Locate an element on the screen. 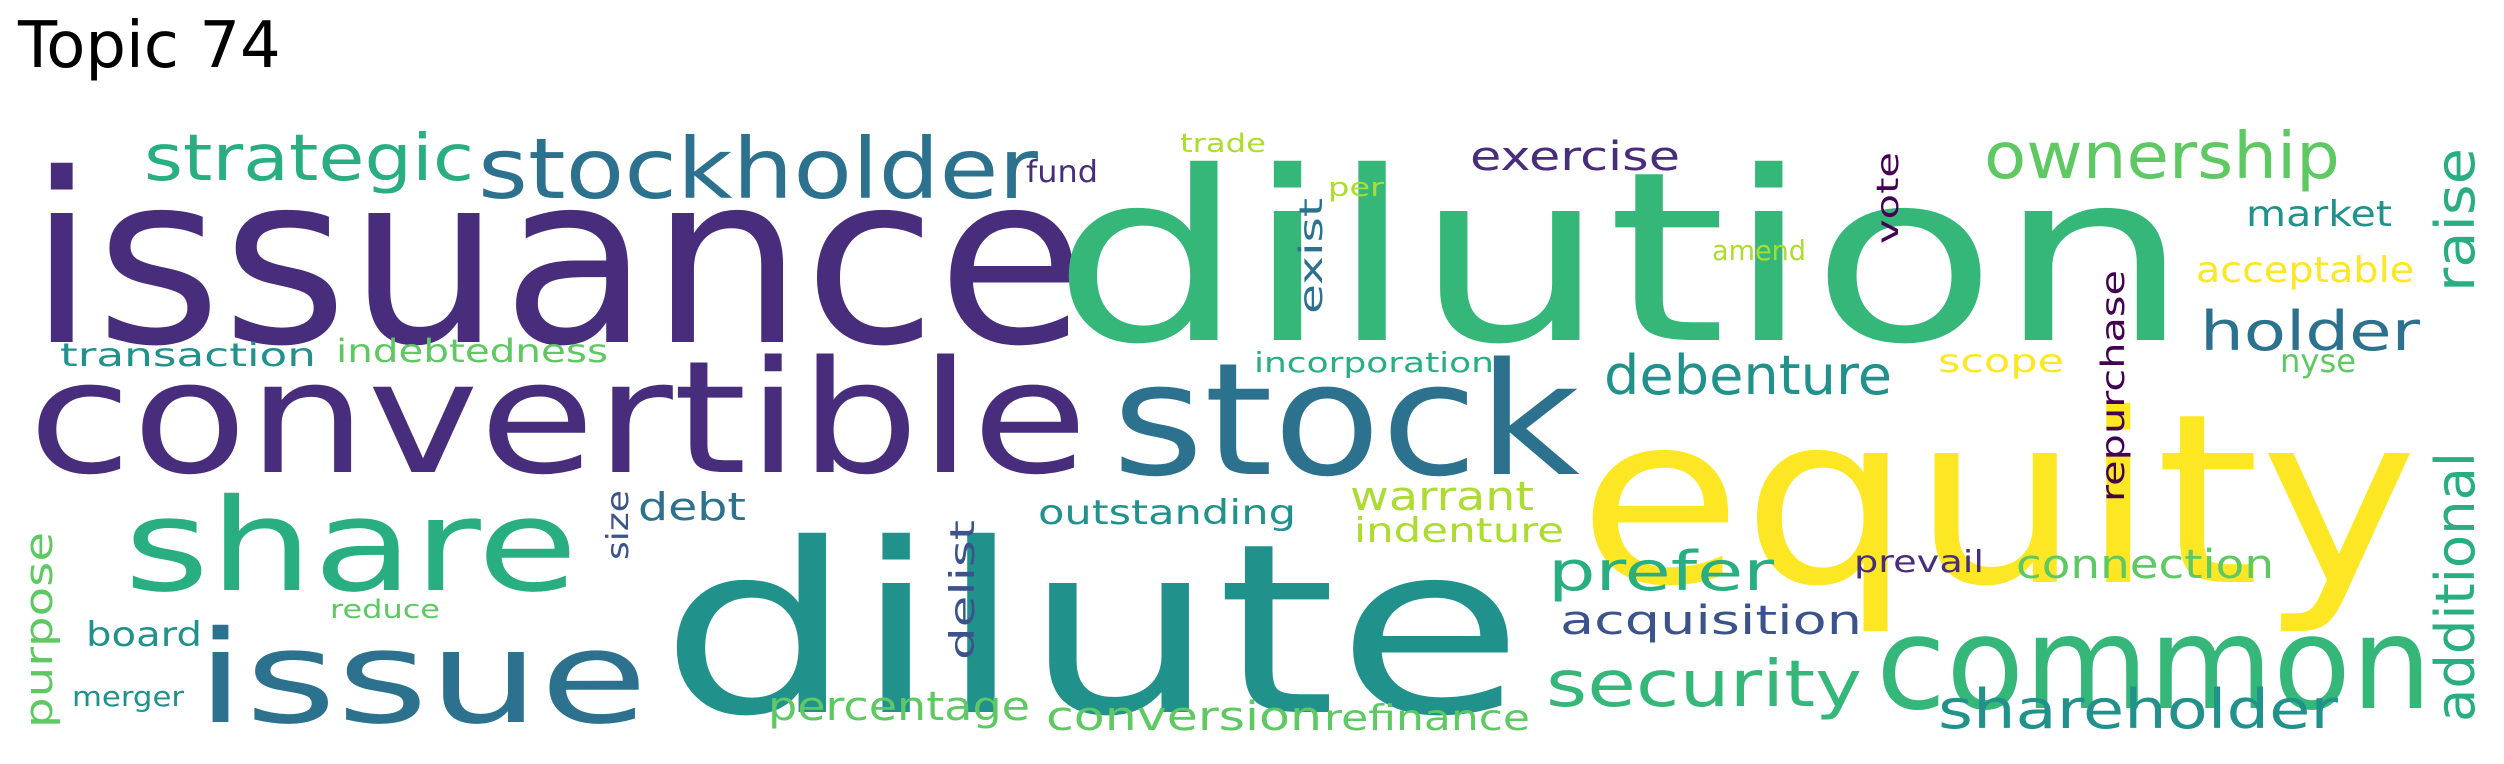  word-reduce: reduce is located at coordinates (385, 610).